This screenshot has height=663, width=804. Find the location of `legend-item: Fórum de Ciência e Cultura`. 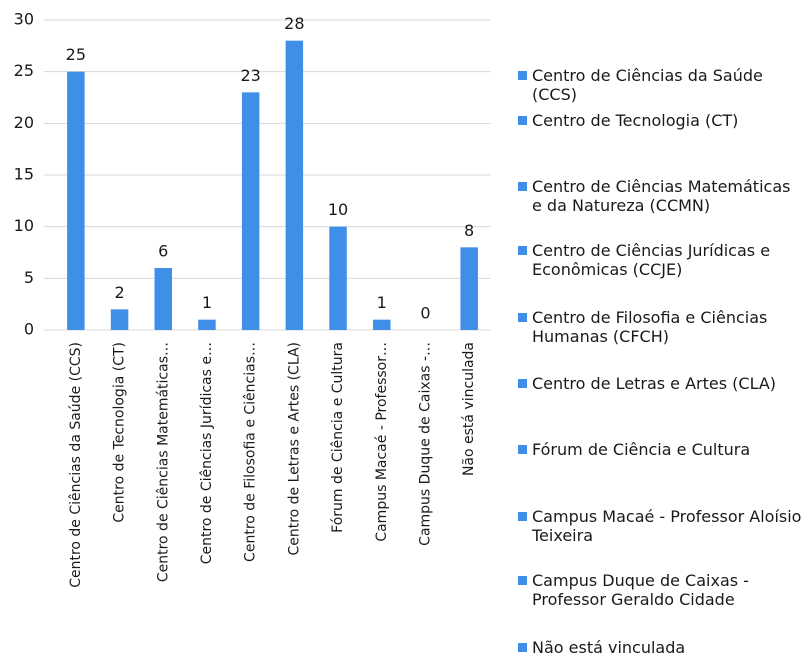

legend-item: Fórum de Ciência e Cultura is located at coordinates (660, 449).